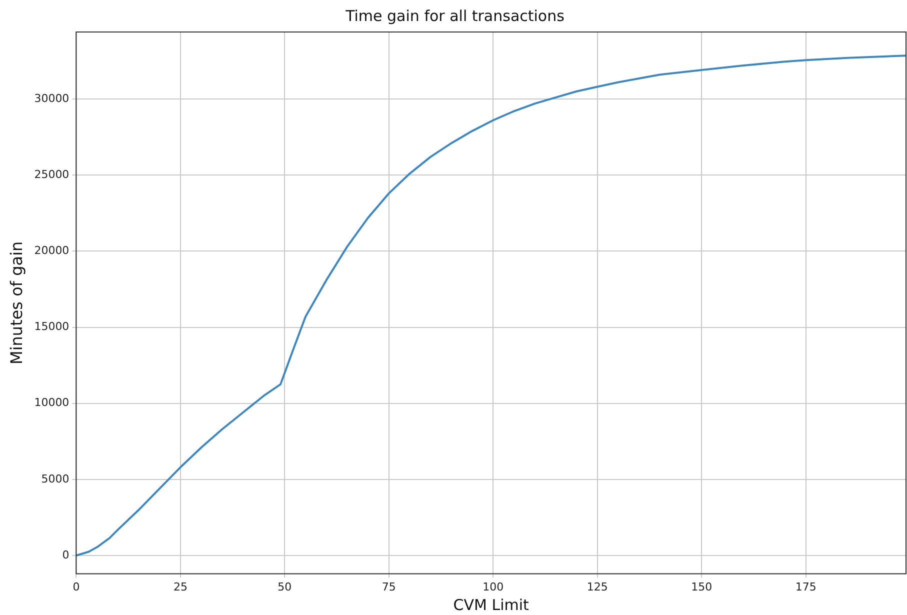  What do you see at coordinates (180, 587) in the screenshot?
I see `x-tick-label: 25` at bounding box center [180, 587].